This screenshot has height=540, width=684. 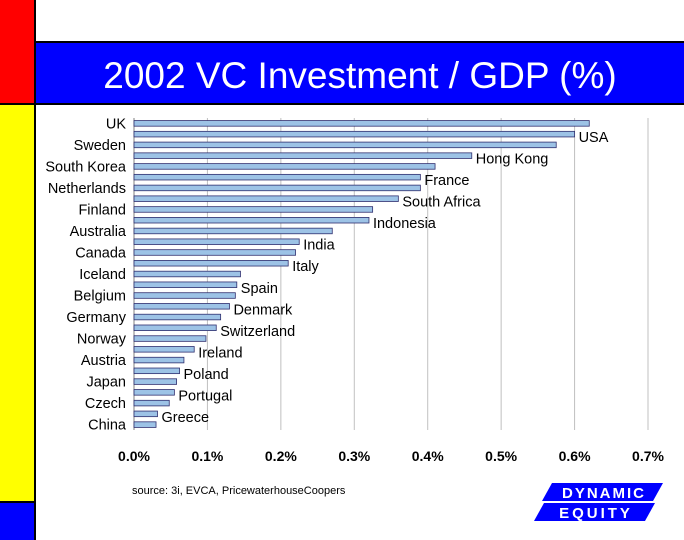 What do you see at coordinates (116, 124) in the screenshot?
I see `category-label: UK` at bounding box center [116, 124].